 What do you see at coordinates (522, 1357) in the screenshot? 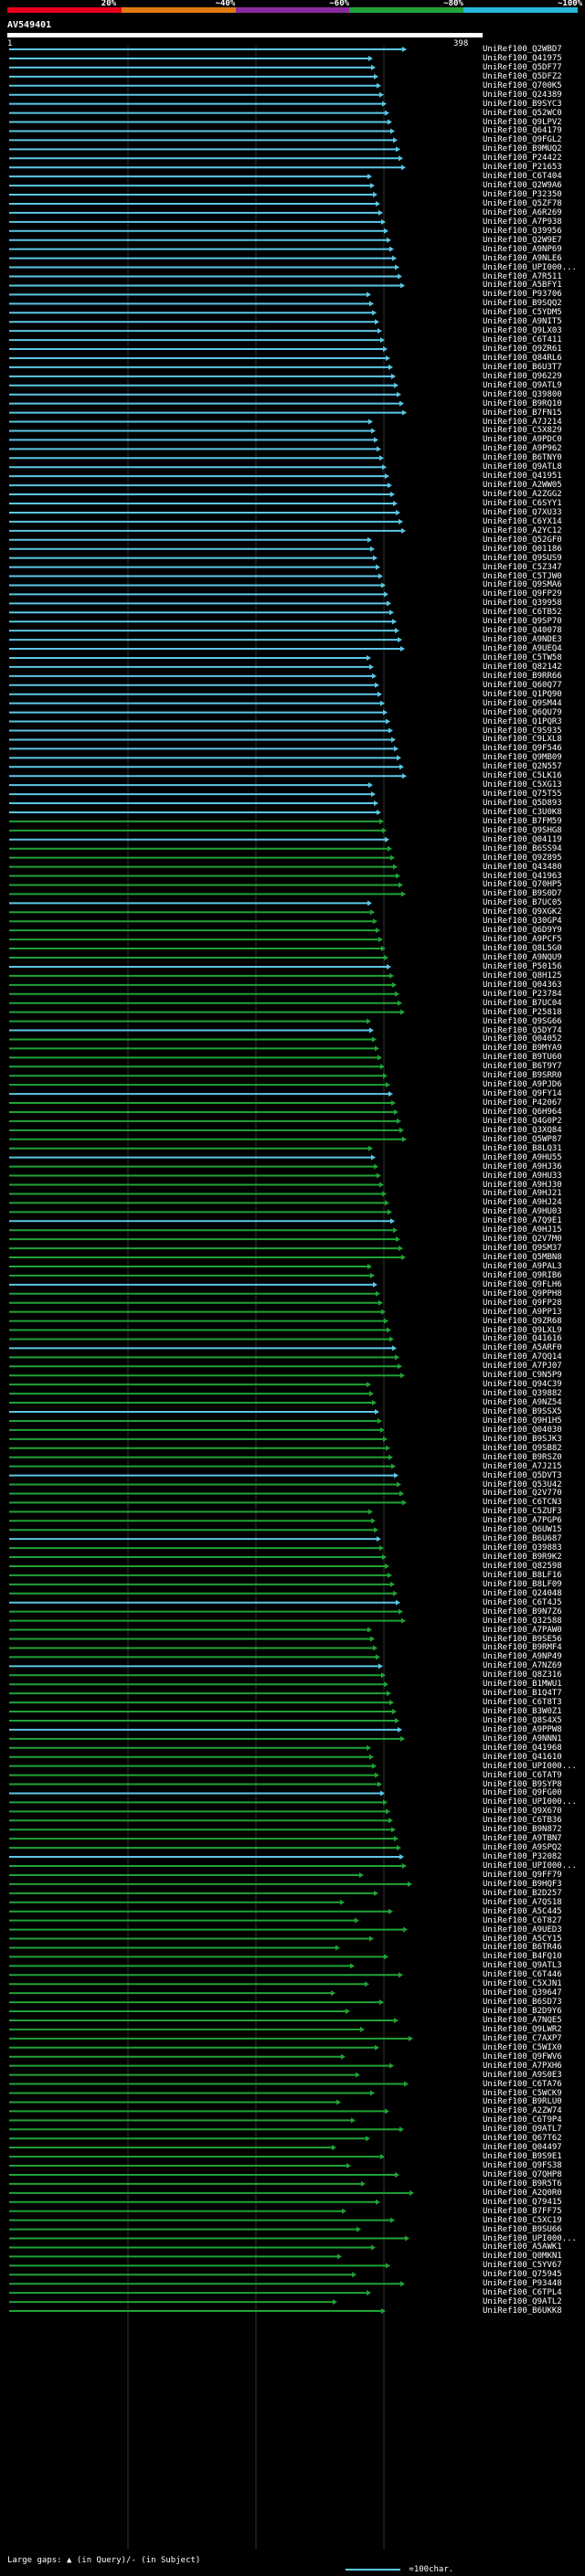
I see `hit-label: UniRef100_A7QQ14` at bounding box center [522, 1357].